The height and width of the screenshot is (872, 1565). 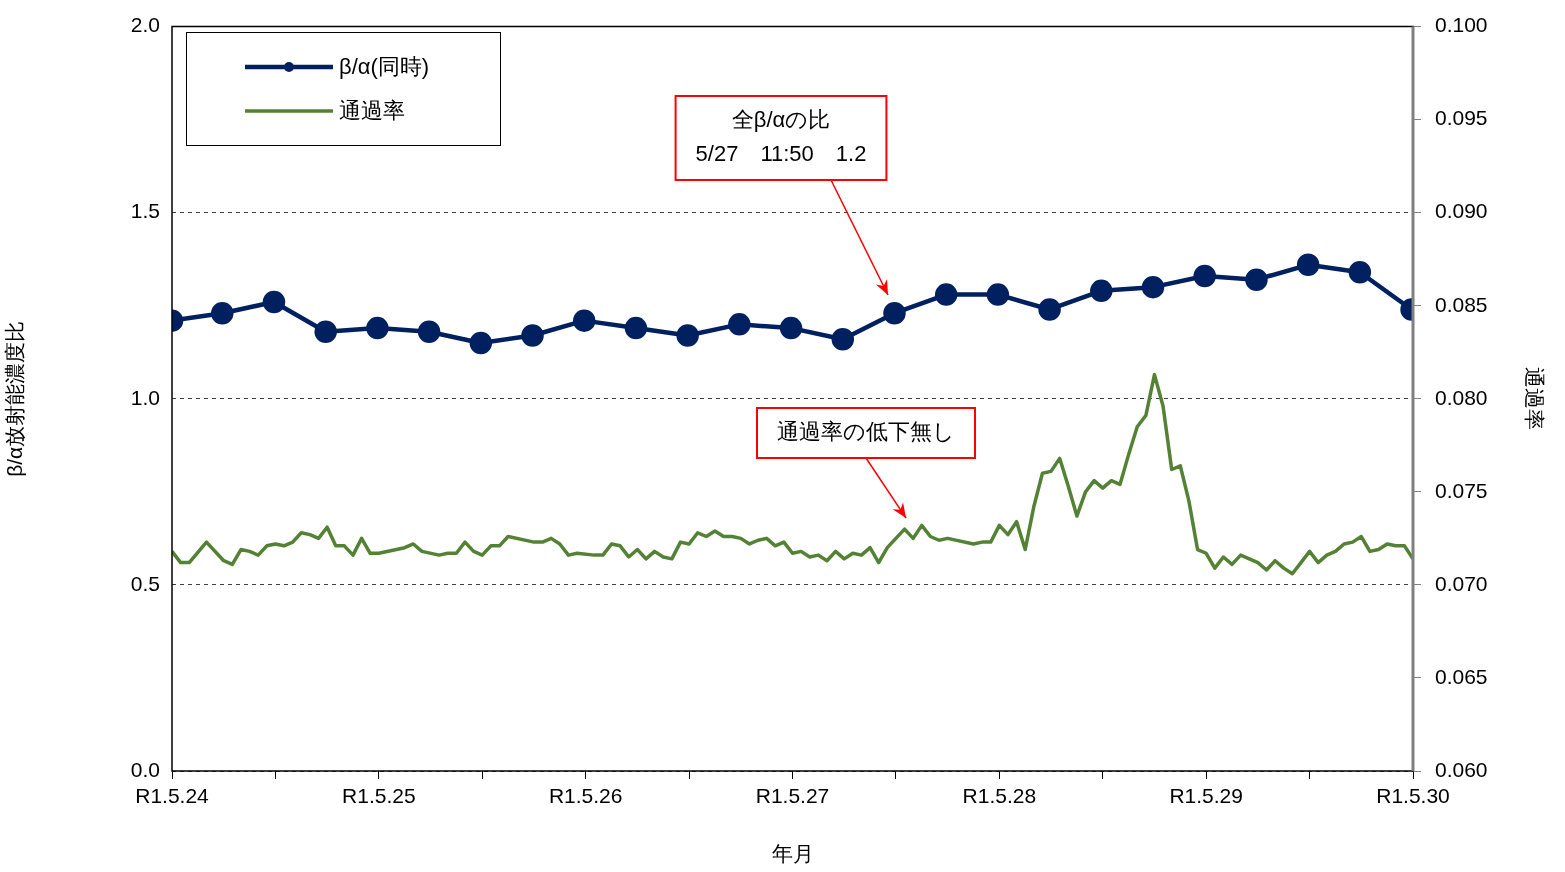 I want to click on y2-tick-label: 0.065, so click(x=1461, y=676).